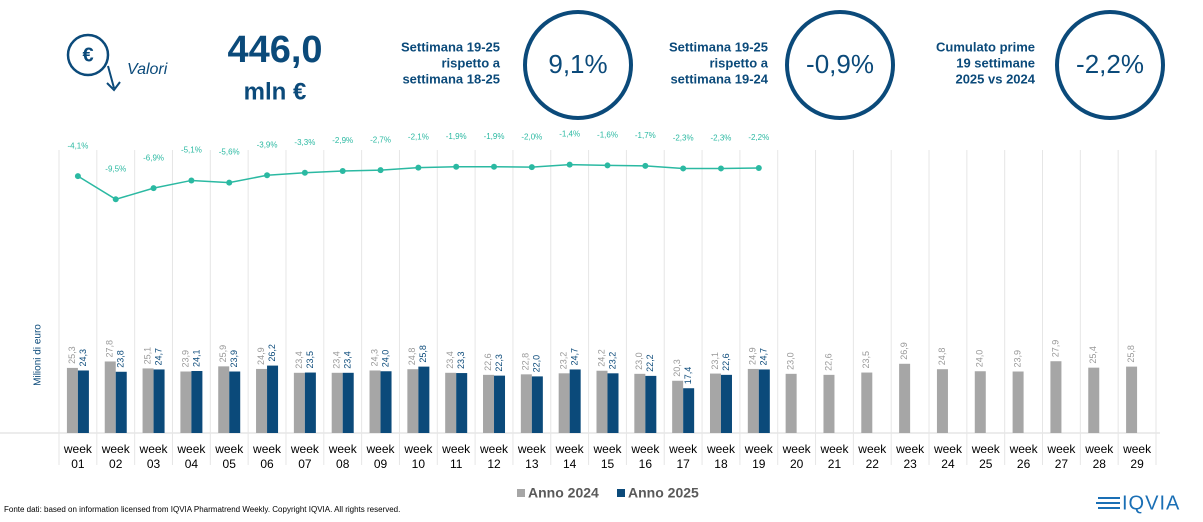  Describe the element at coordinates (537, 364) in the screenshot. I see `data-label: 22,0` at that location.